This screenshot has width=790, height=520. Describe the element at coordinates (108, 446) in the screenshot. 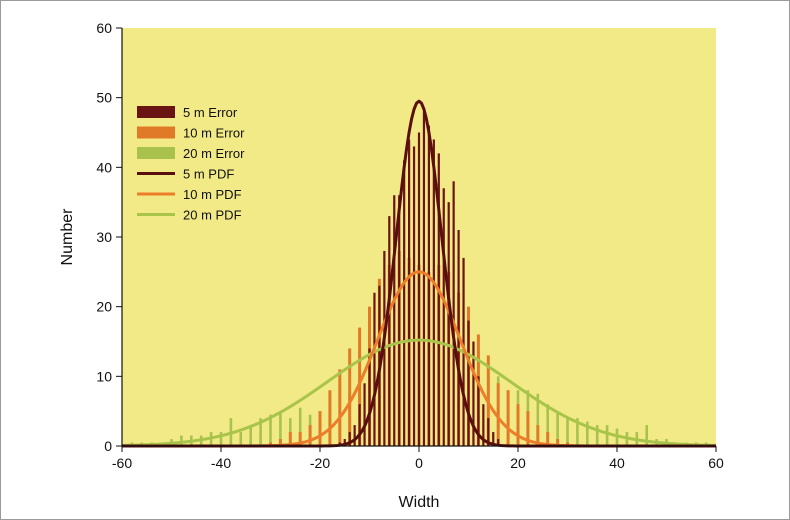

I see `y-tick-label: 0` at that location.